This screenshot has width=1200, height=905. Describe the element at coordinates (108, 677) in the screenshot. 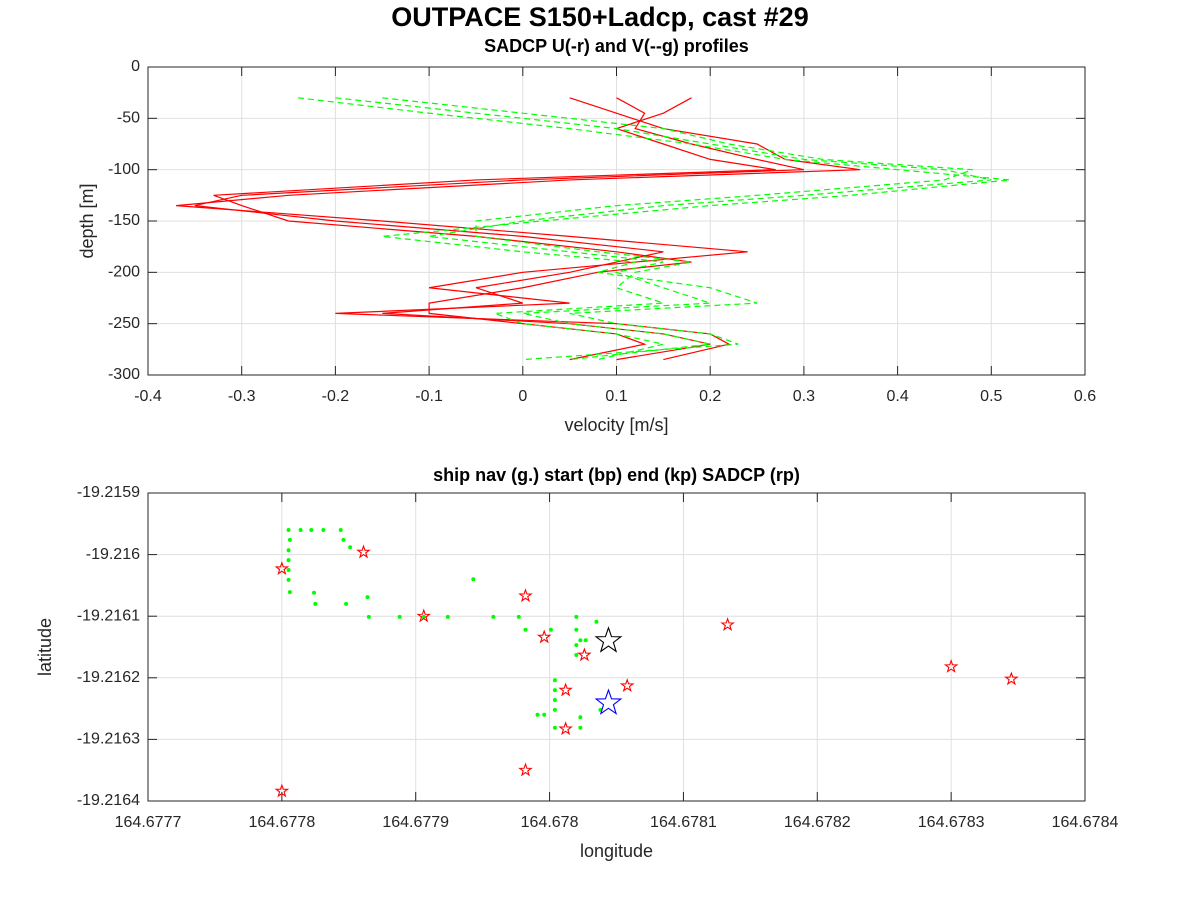

I see `y-tick-label: -19.2162` at that location.